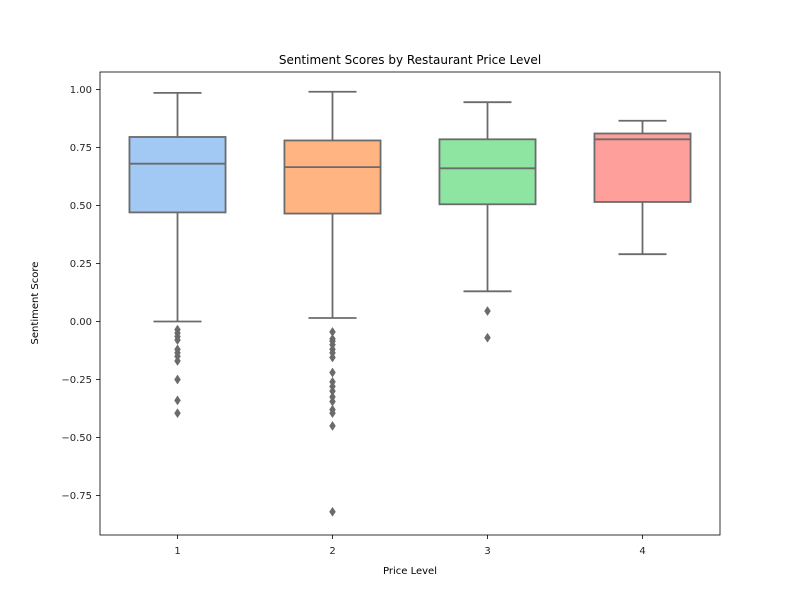 The height and width of the screenshot is (600, 800). Describe the element at coordinates (35, 303) in the screenshot. I see `y-axis-title: Sentiment Score` at that location.